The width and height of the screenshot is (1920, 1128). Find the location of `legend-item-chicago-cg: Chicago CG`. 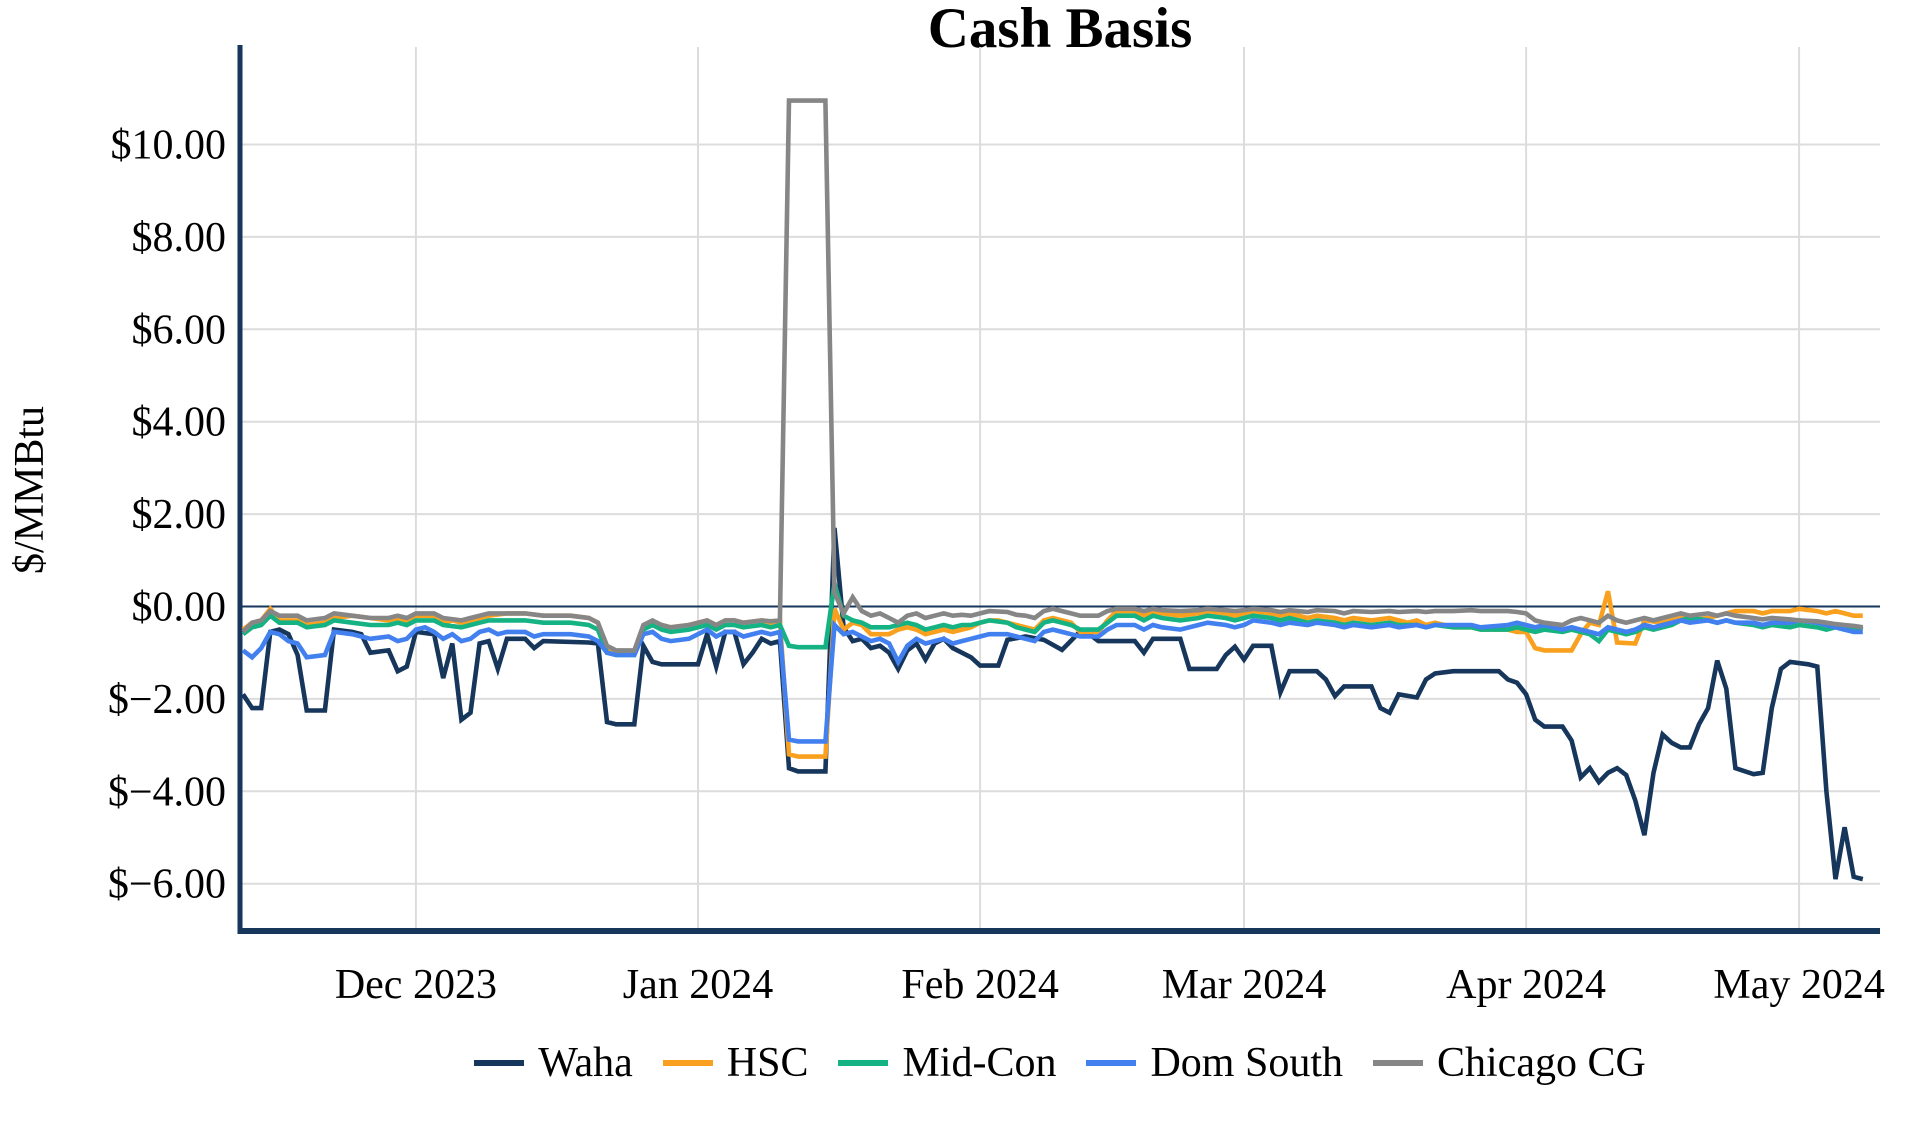

legend-item-chicago-cg: Chicago CG is located at coordinates (1509, 1063).